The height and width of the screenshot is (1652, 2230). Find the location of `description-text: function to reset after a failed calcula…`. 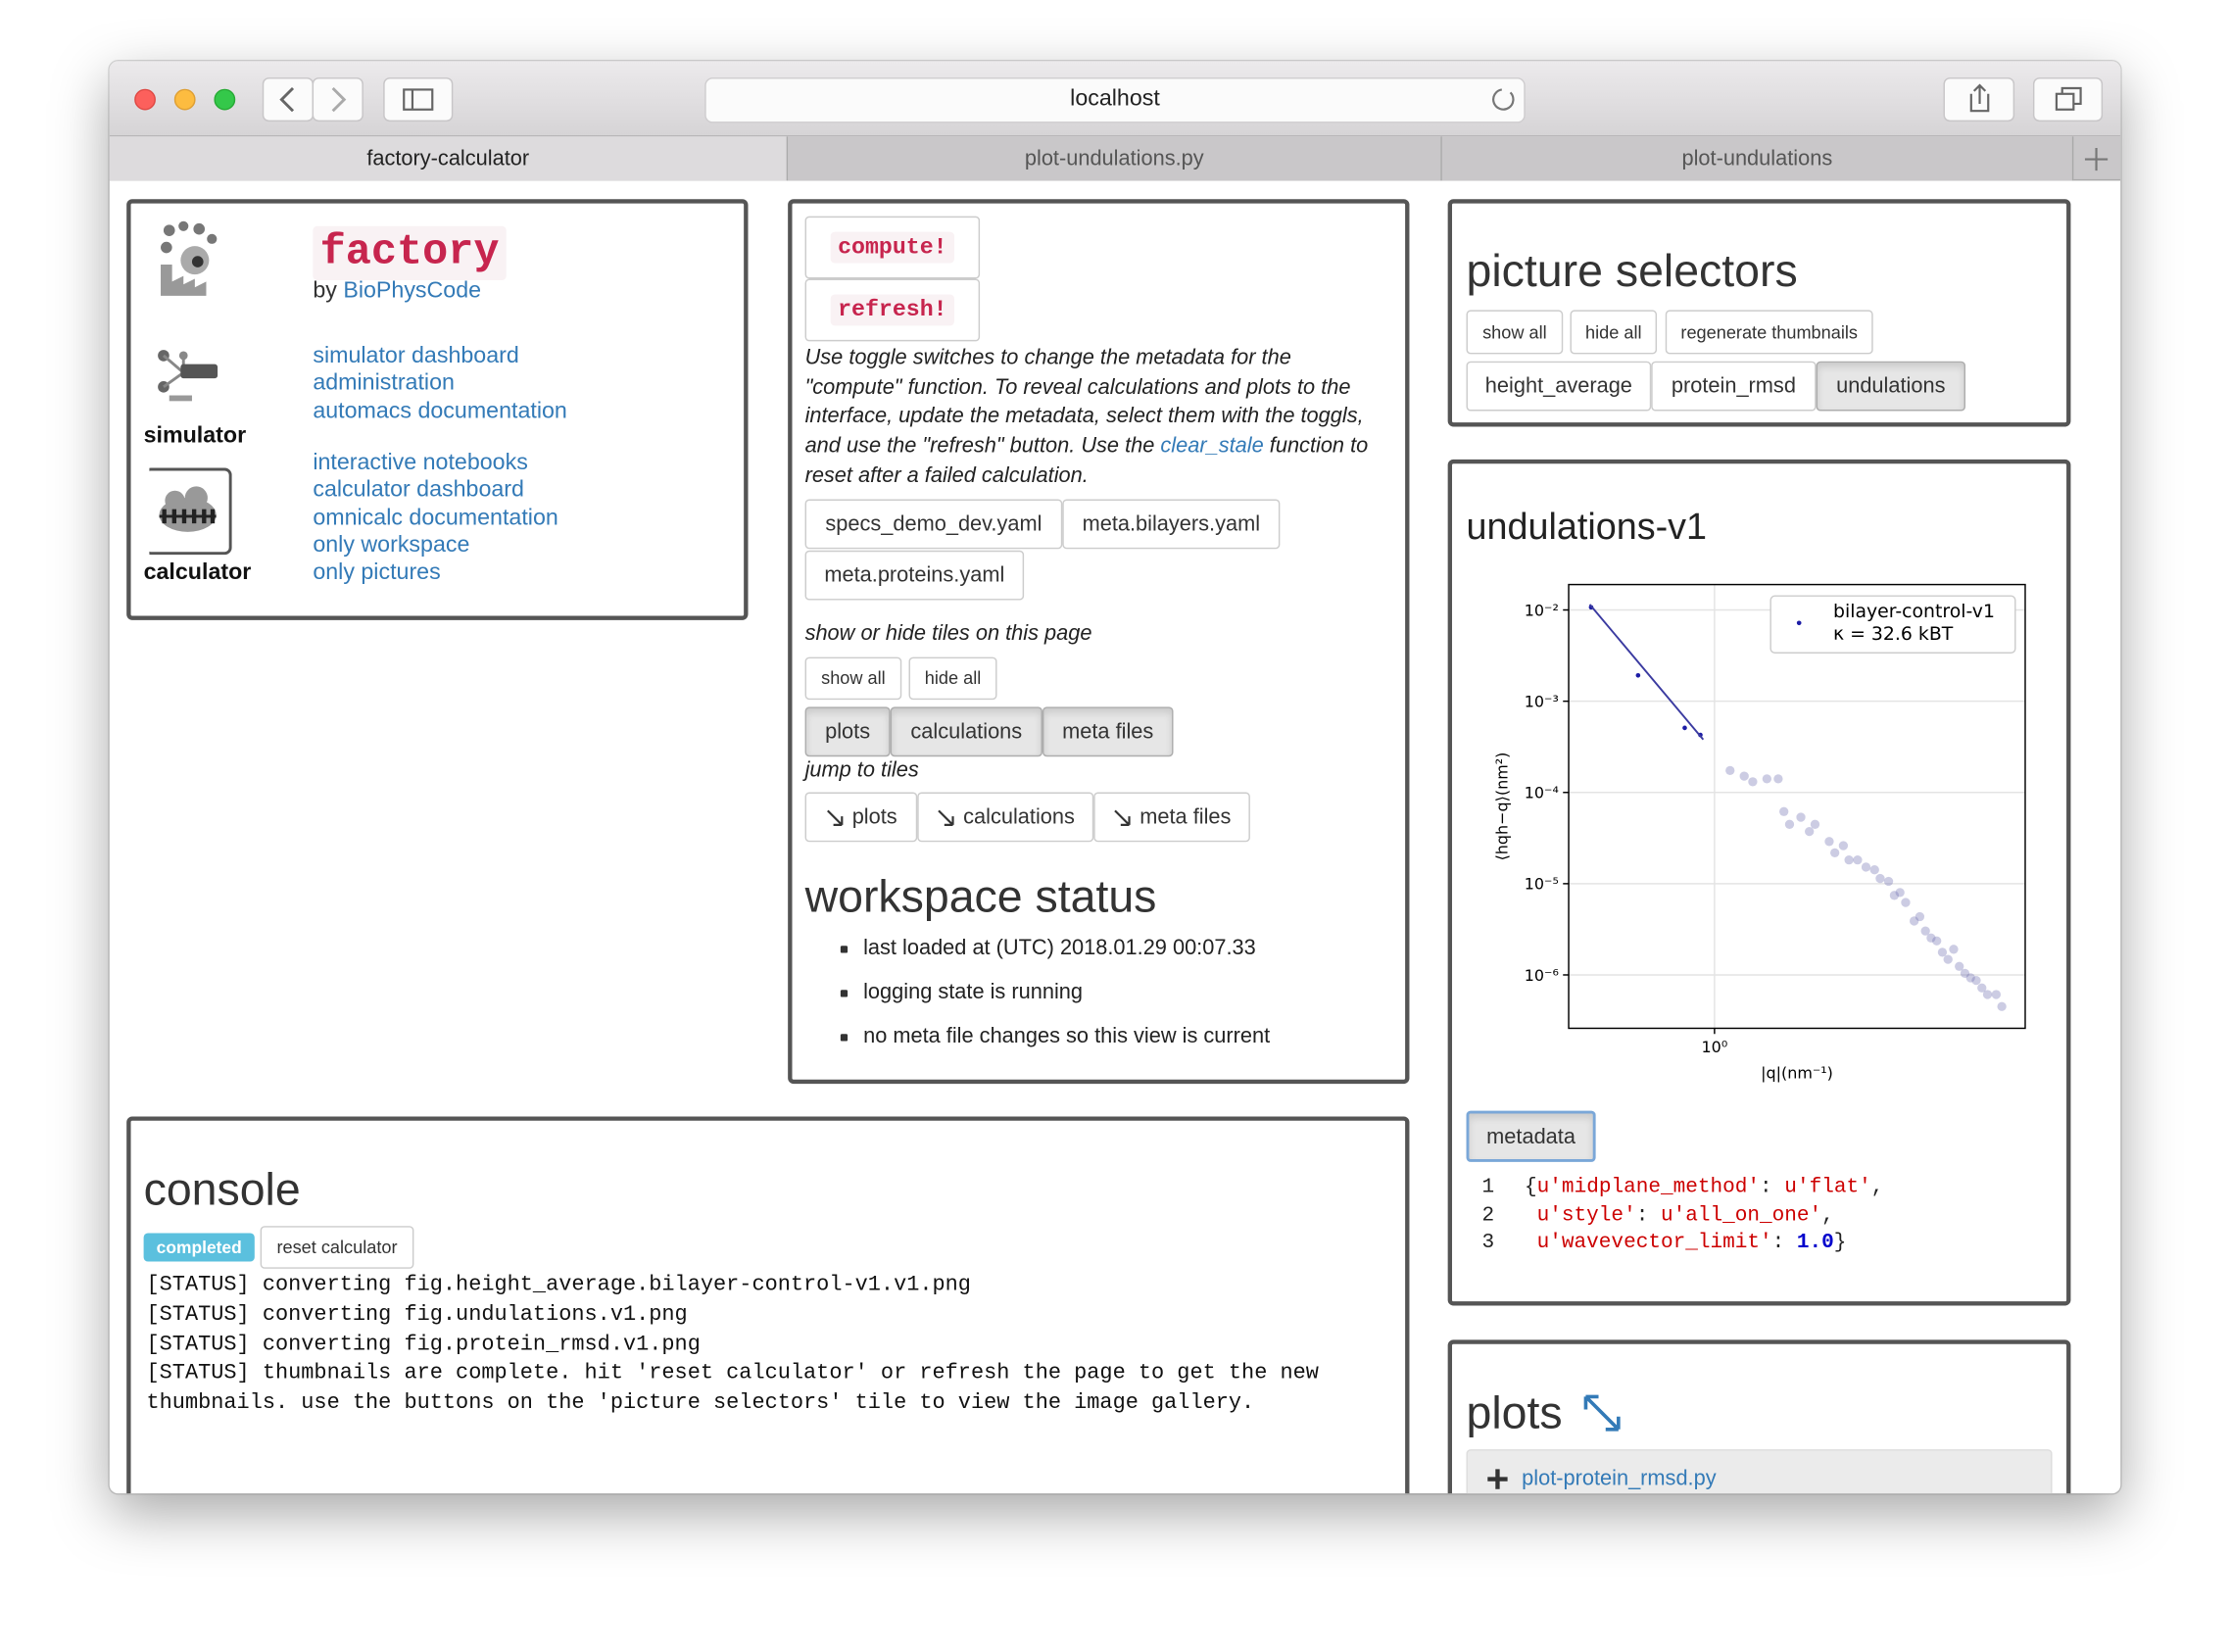

description-text: function to reset after a failed calcula… is located at coordinates (1086, 460).